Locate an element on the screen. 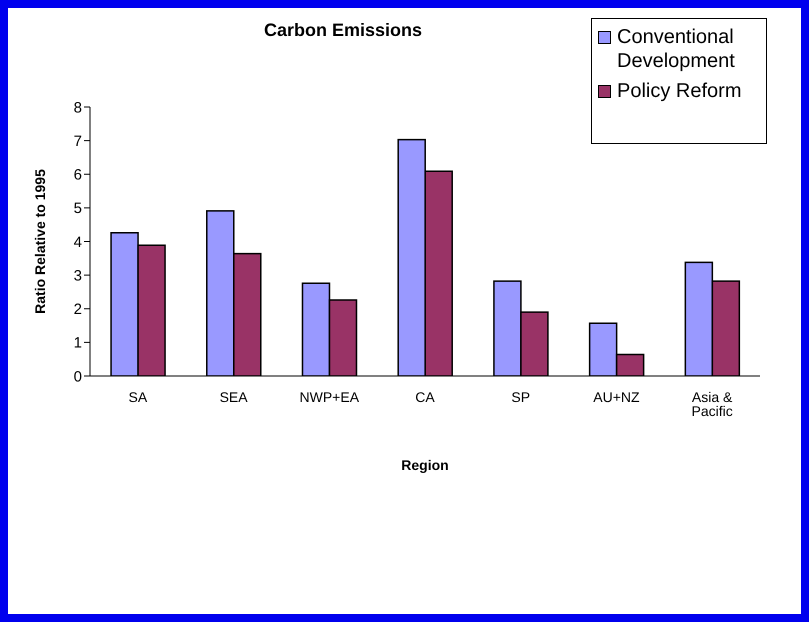  y-tick-label: 6 is located at coordinates (78, 175).